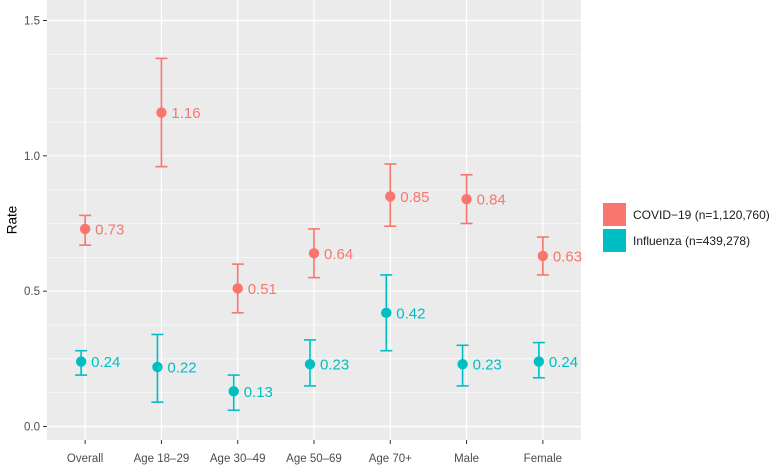 The width and height of the screenshot is (776, 465). I want to click on data-label: 0.42, so click(410, 313).